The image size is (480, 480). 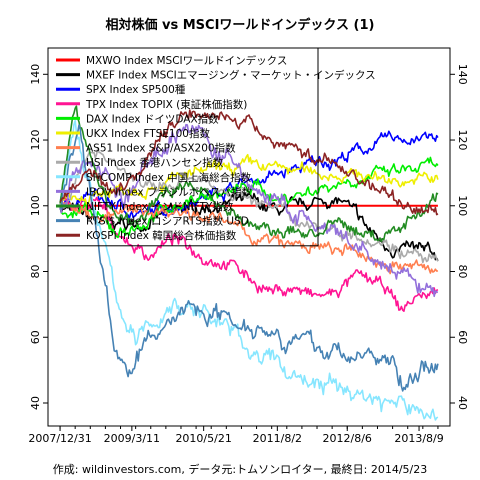 What do you see at coordinates (462, 403) in the screenshot?
I see `y-tick-label-right-0: 40` at bounding box center [462, 403].